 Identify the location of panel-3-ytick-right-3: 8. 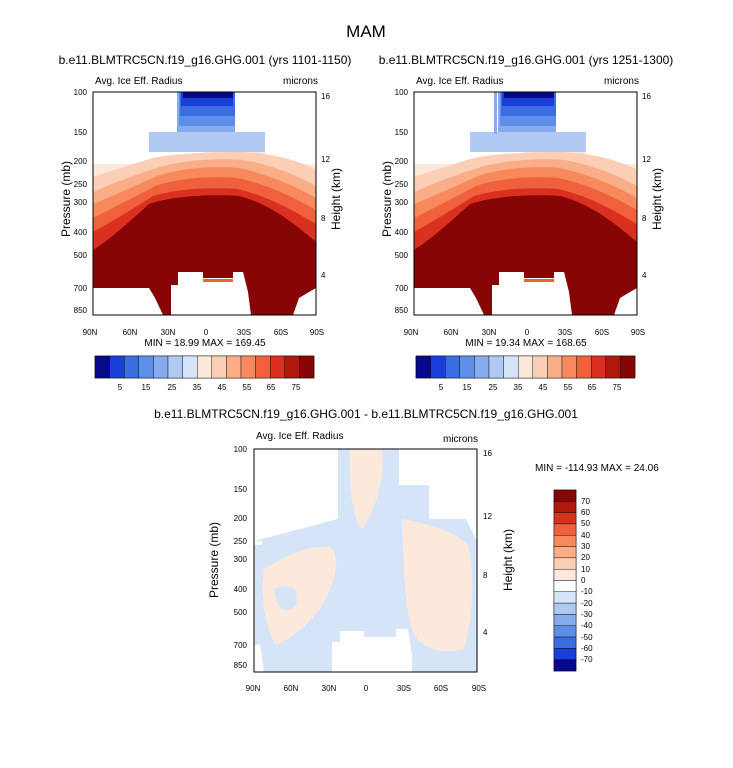
(485, 575).